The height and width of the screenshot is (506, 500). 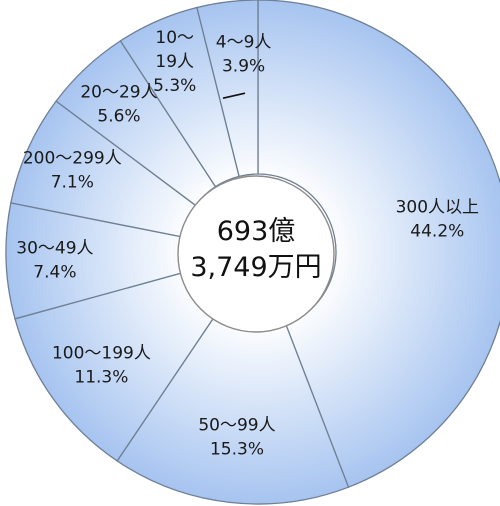 I want to click on slice-category: 300人以上, so click(x=437, y=208).